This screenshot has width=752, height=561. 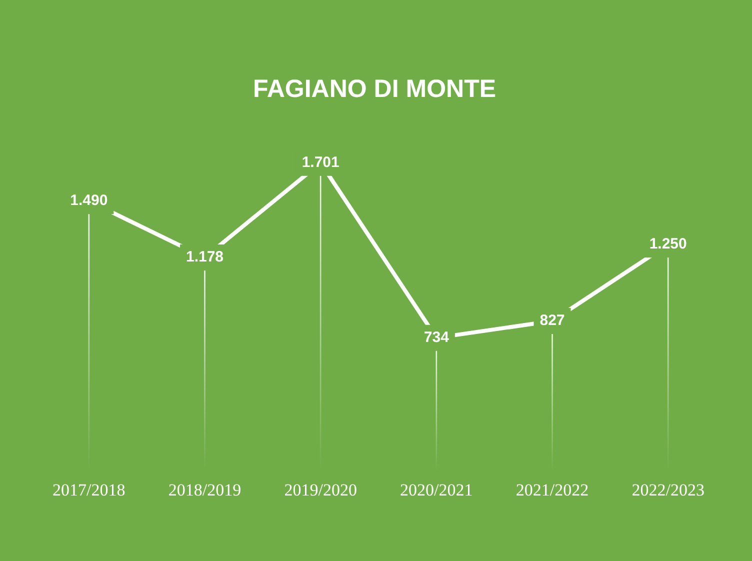 I want to click on data-label: 1.701, so click(x=321, y=163).